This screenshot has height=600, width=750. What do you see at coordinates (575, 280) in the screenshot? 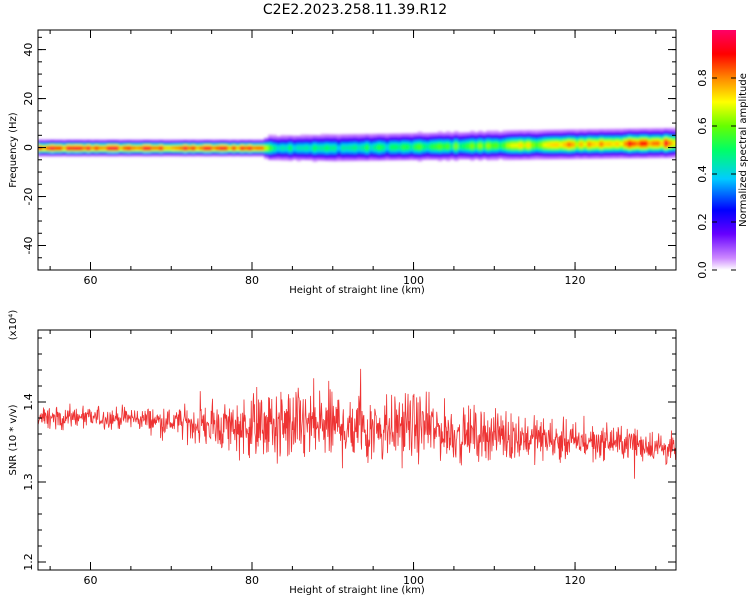
I see `x-tick-label: 120` at bounding box center [575, 280].